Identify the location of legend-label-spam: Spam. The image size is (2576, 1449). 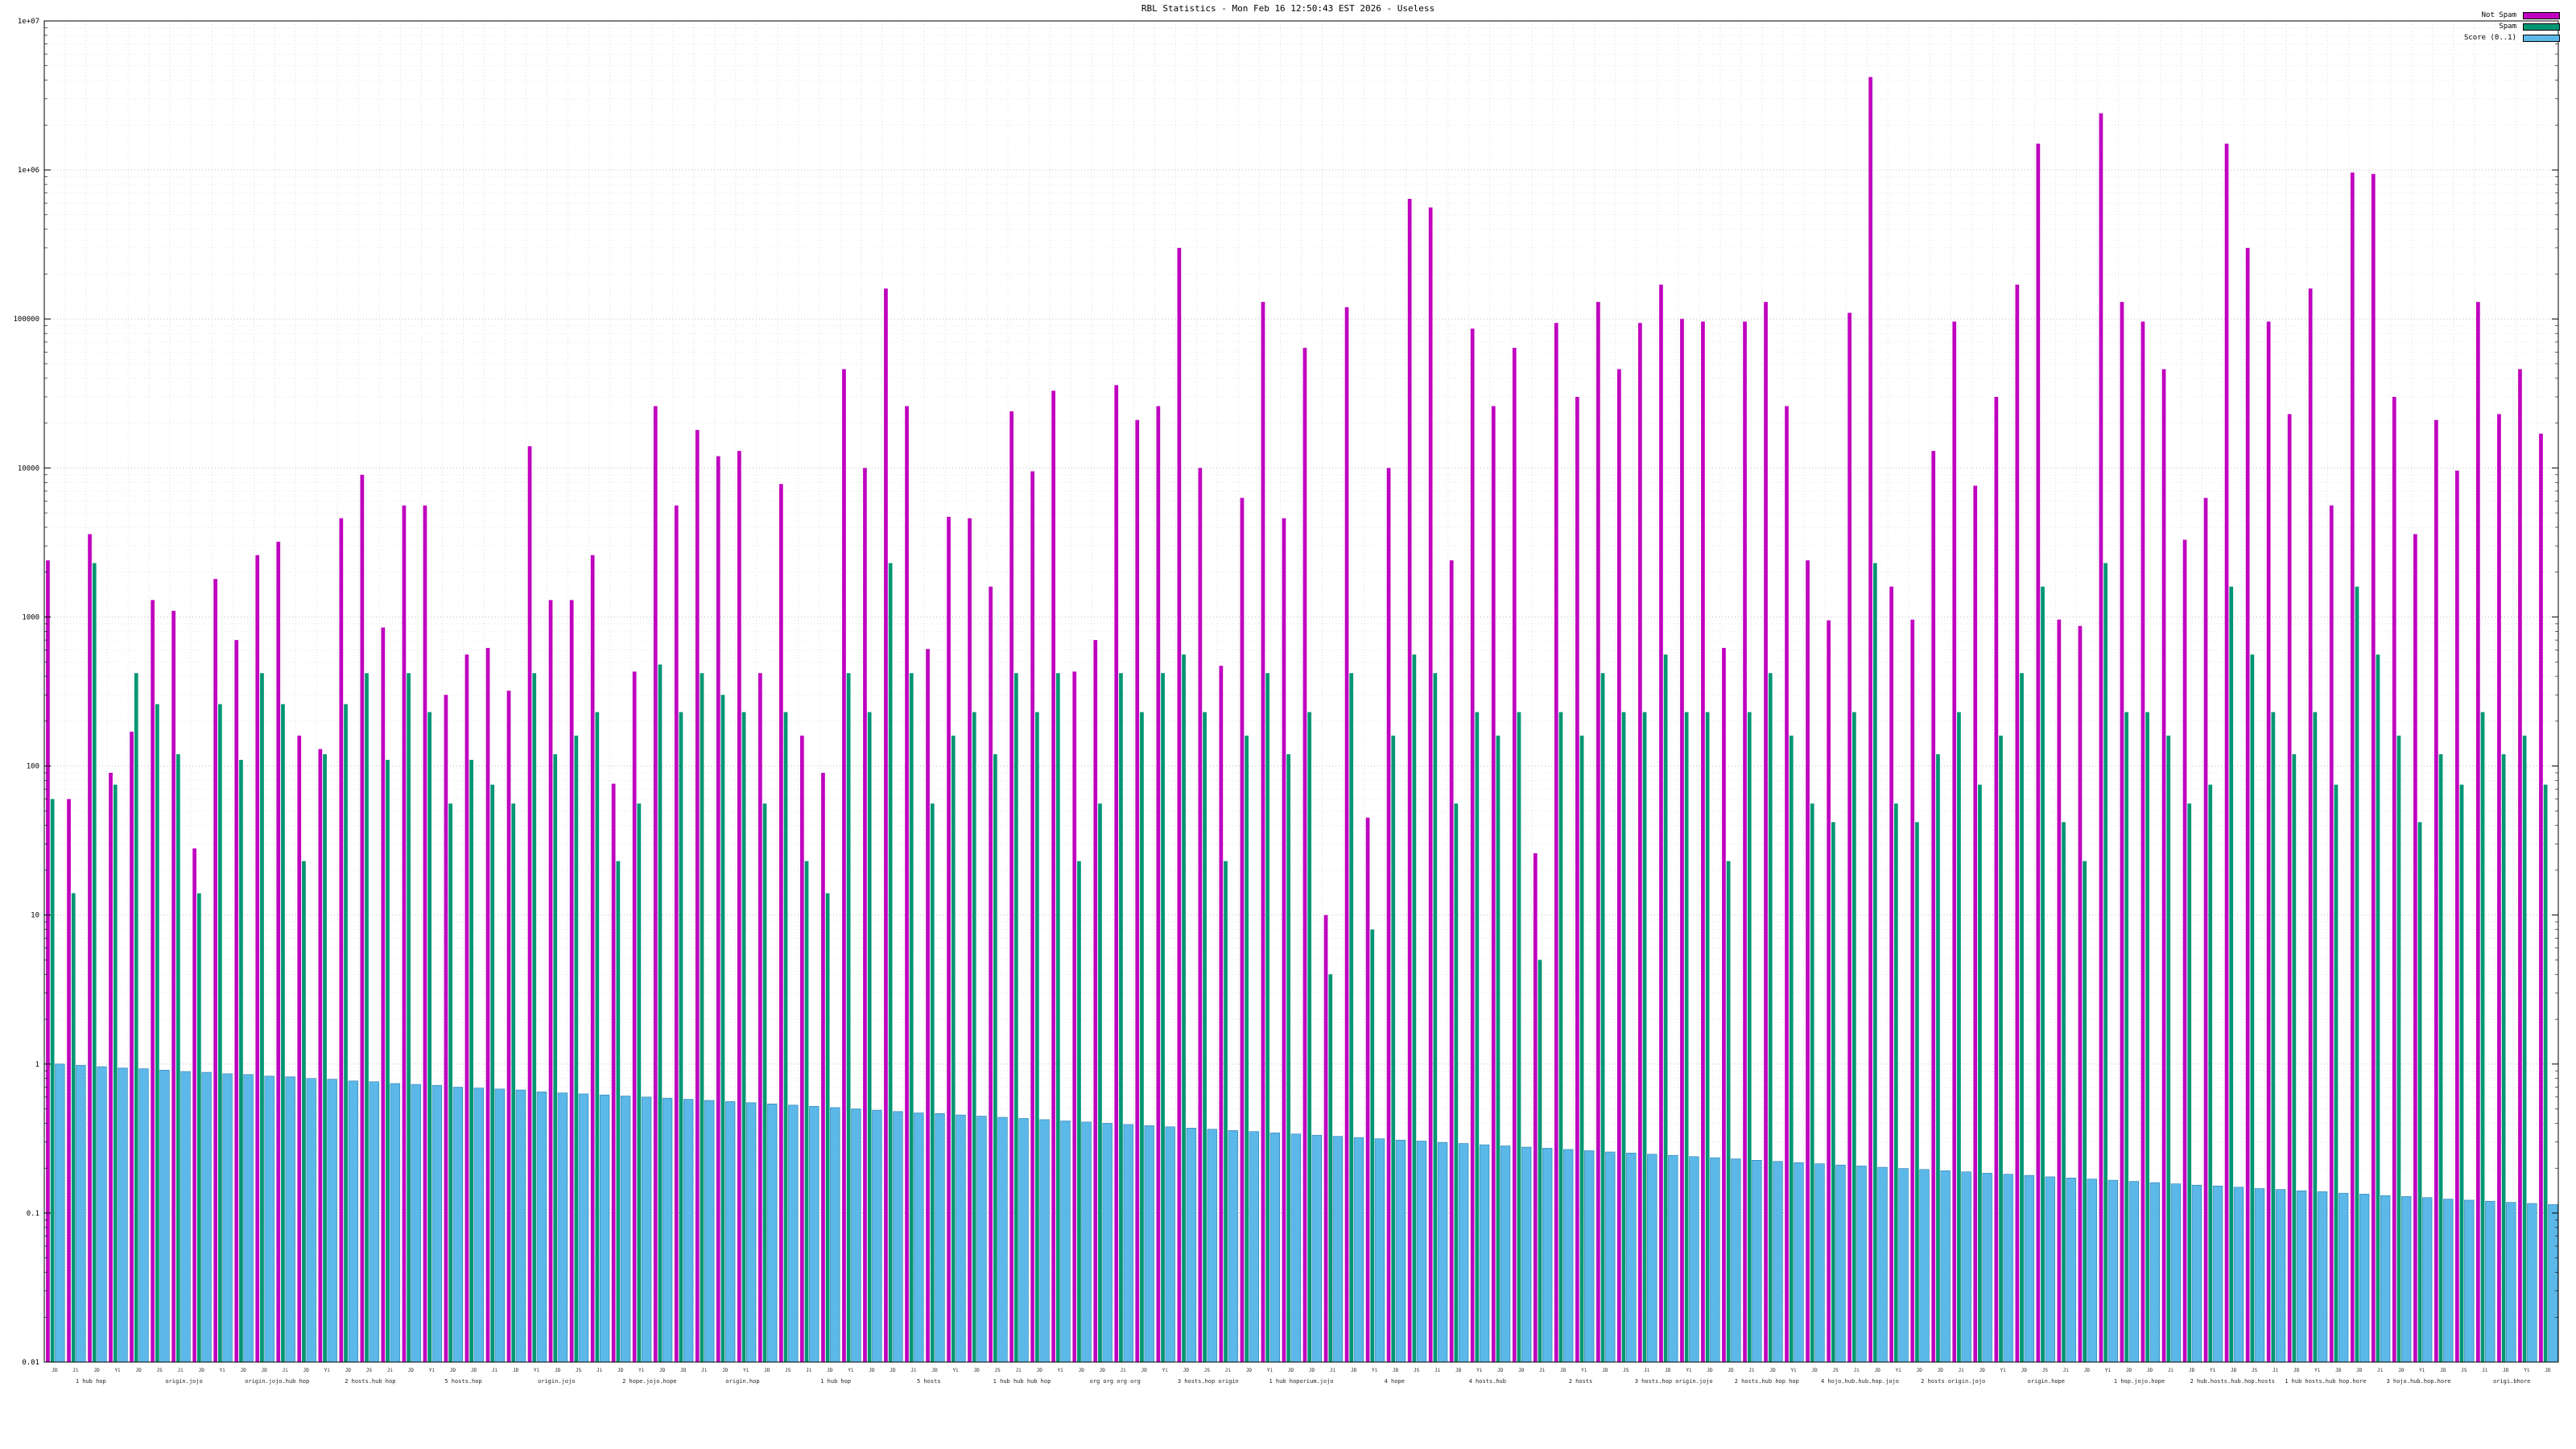
(2507, 27).